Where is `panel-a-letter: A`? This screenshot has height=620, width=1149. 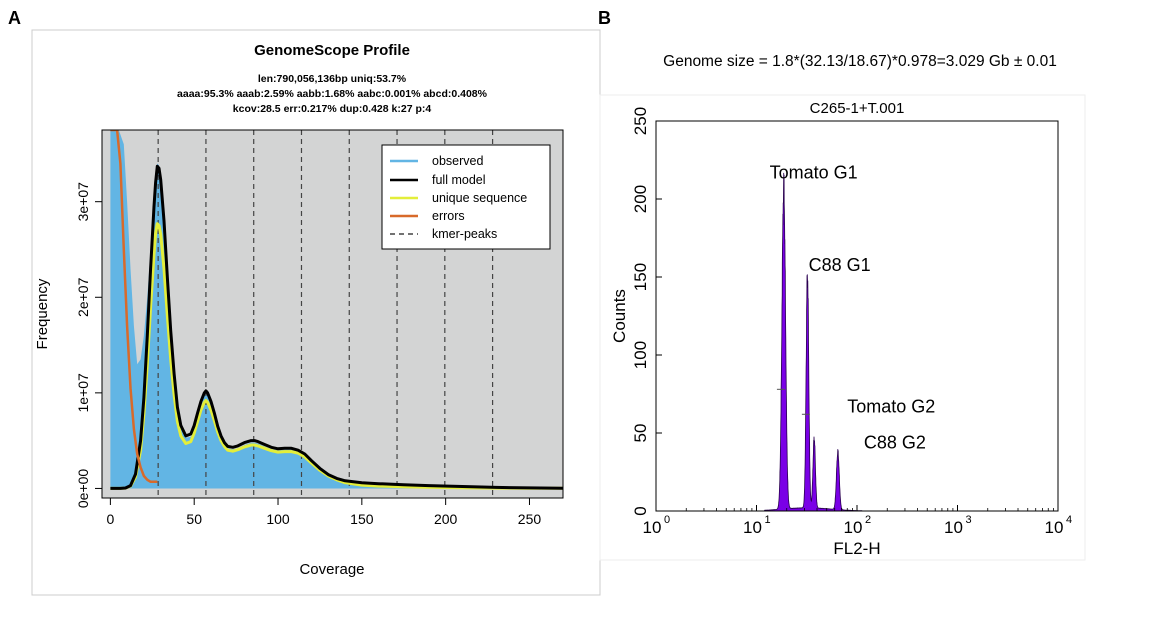
panel-a-letter: A is located at coordinates (14, 18).